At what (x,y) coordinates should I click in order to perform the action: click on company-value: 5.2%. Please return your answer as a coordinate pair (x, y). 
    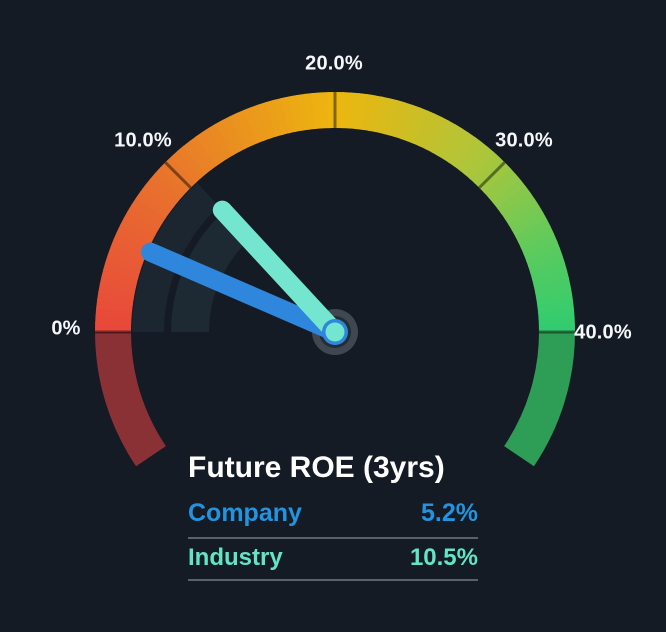
    Looking at the image, I should click on (449, 513).